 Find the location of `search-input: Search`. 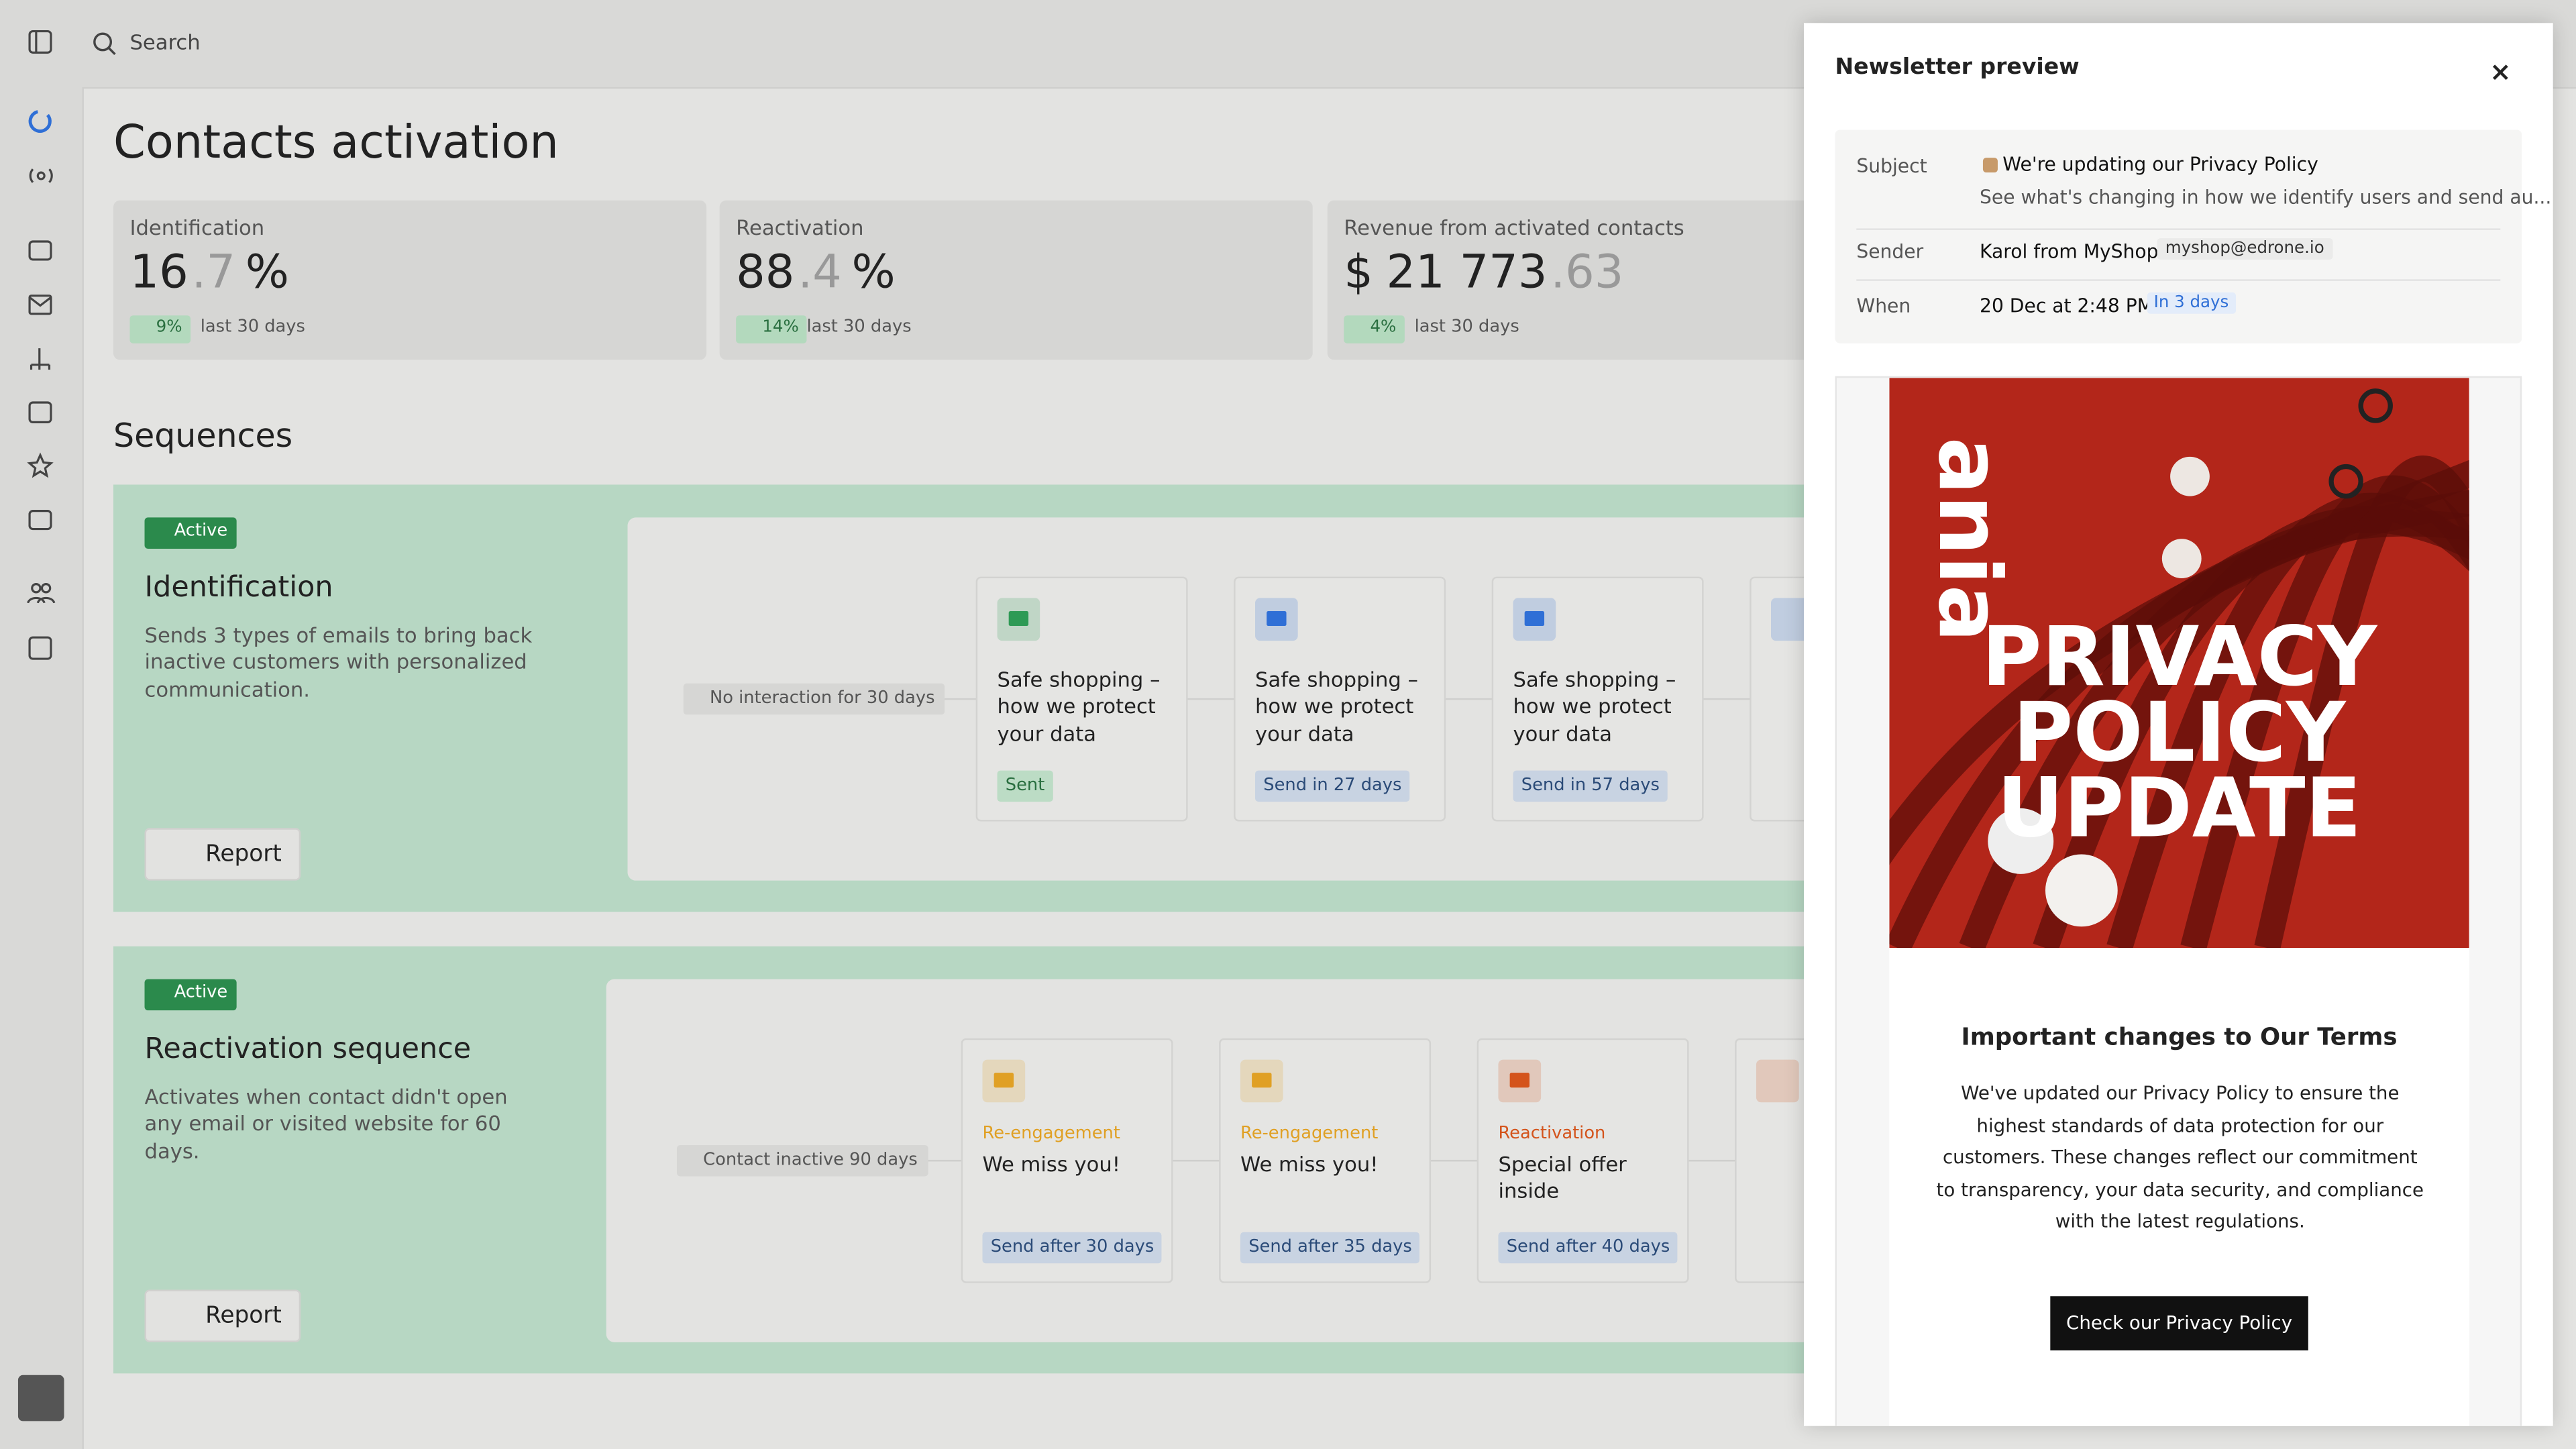

search-input: Search is located at coordinates (165, 42).